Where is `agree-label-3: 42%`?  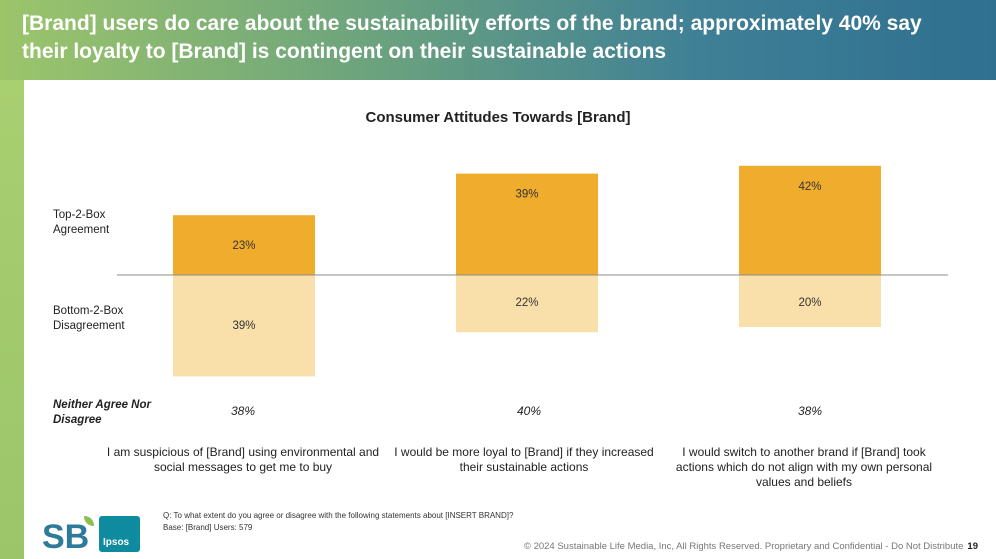 agree-label-3: 42% is located at coordinates (809, 187).